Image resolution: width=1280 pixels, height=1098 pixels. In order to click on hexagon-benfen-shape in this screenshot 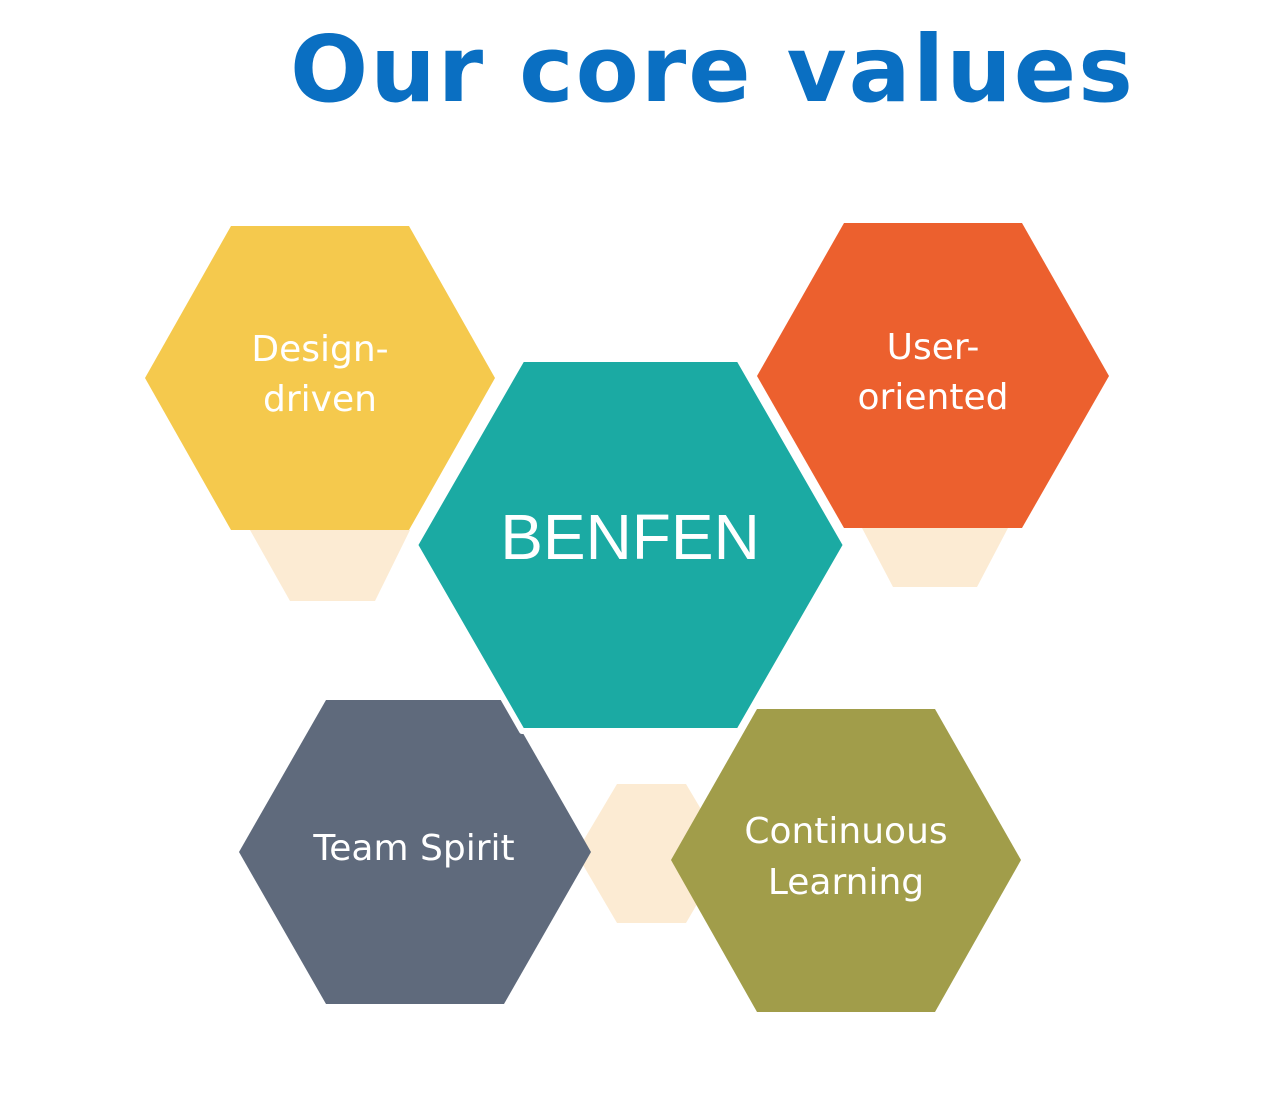, I will do `click(630, 545)`.